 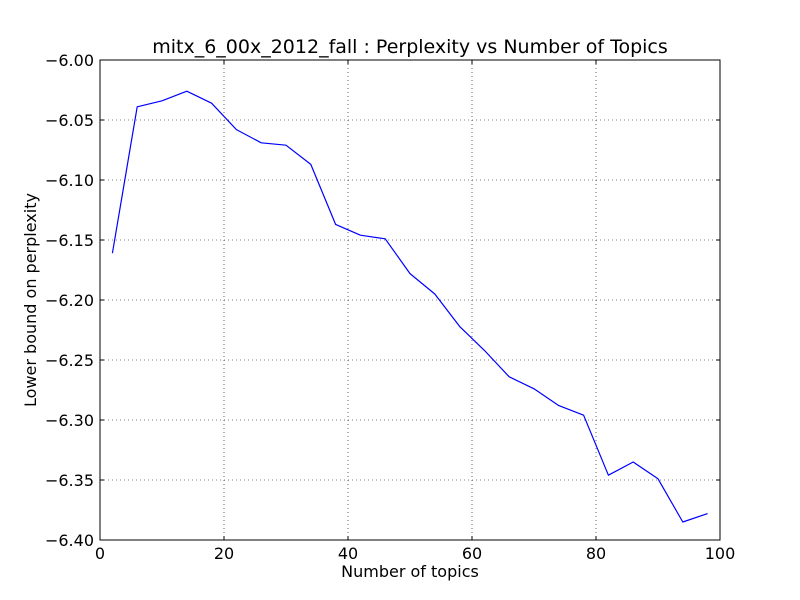 What do you see at coordinates (596, 553) in the screenshot?
I see `x-tick-label: 80` at bounding box center [596, 553].